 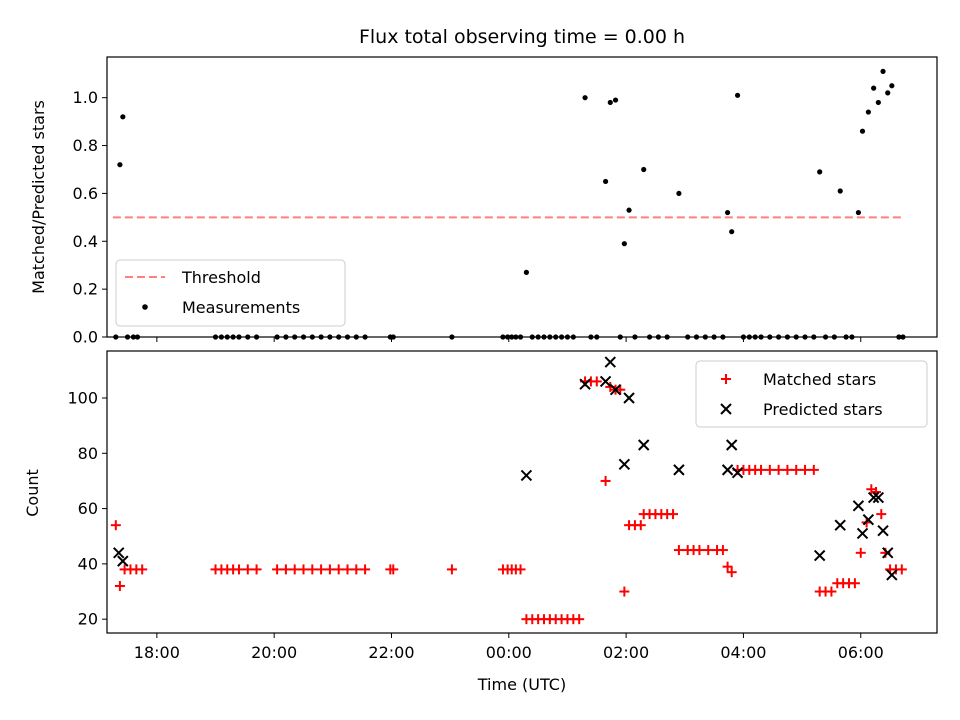 I want to click on legend-predicted-label: Predicted stars, so click(x=823, y=409).